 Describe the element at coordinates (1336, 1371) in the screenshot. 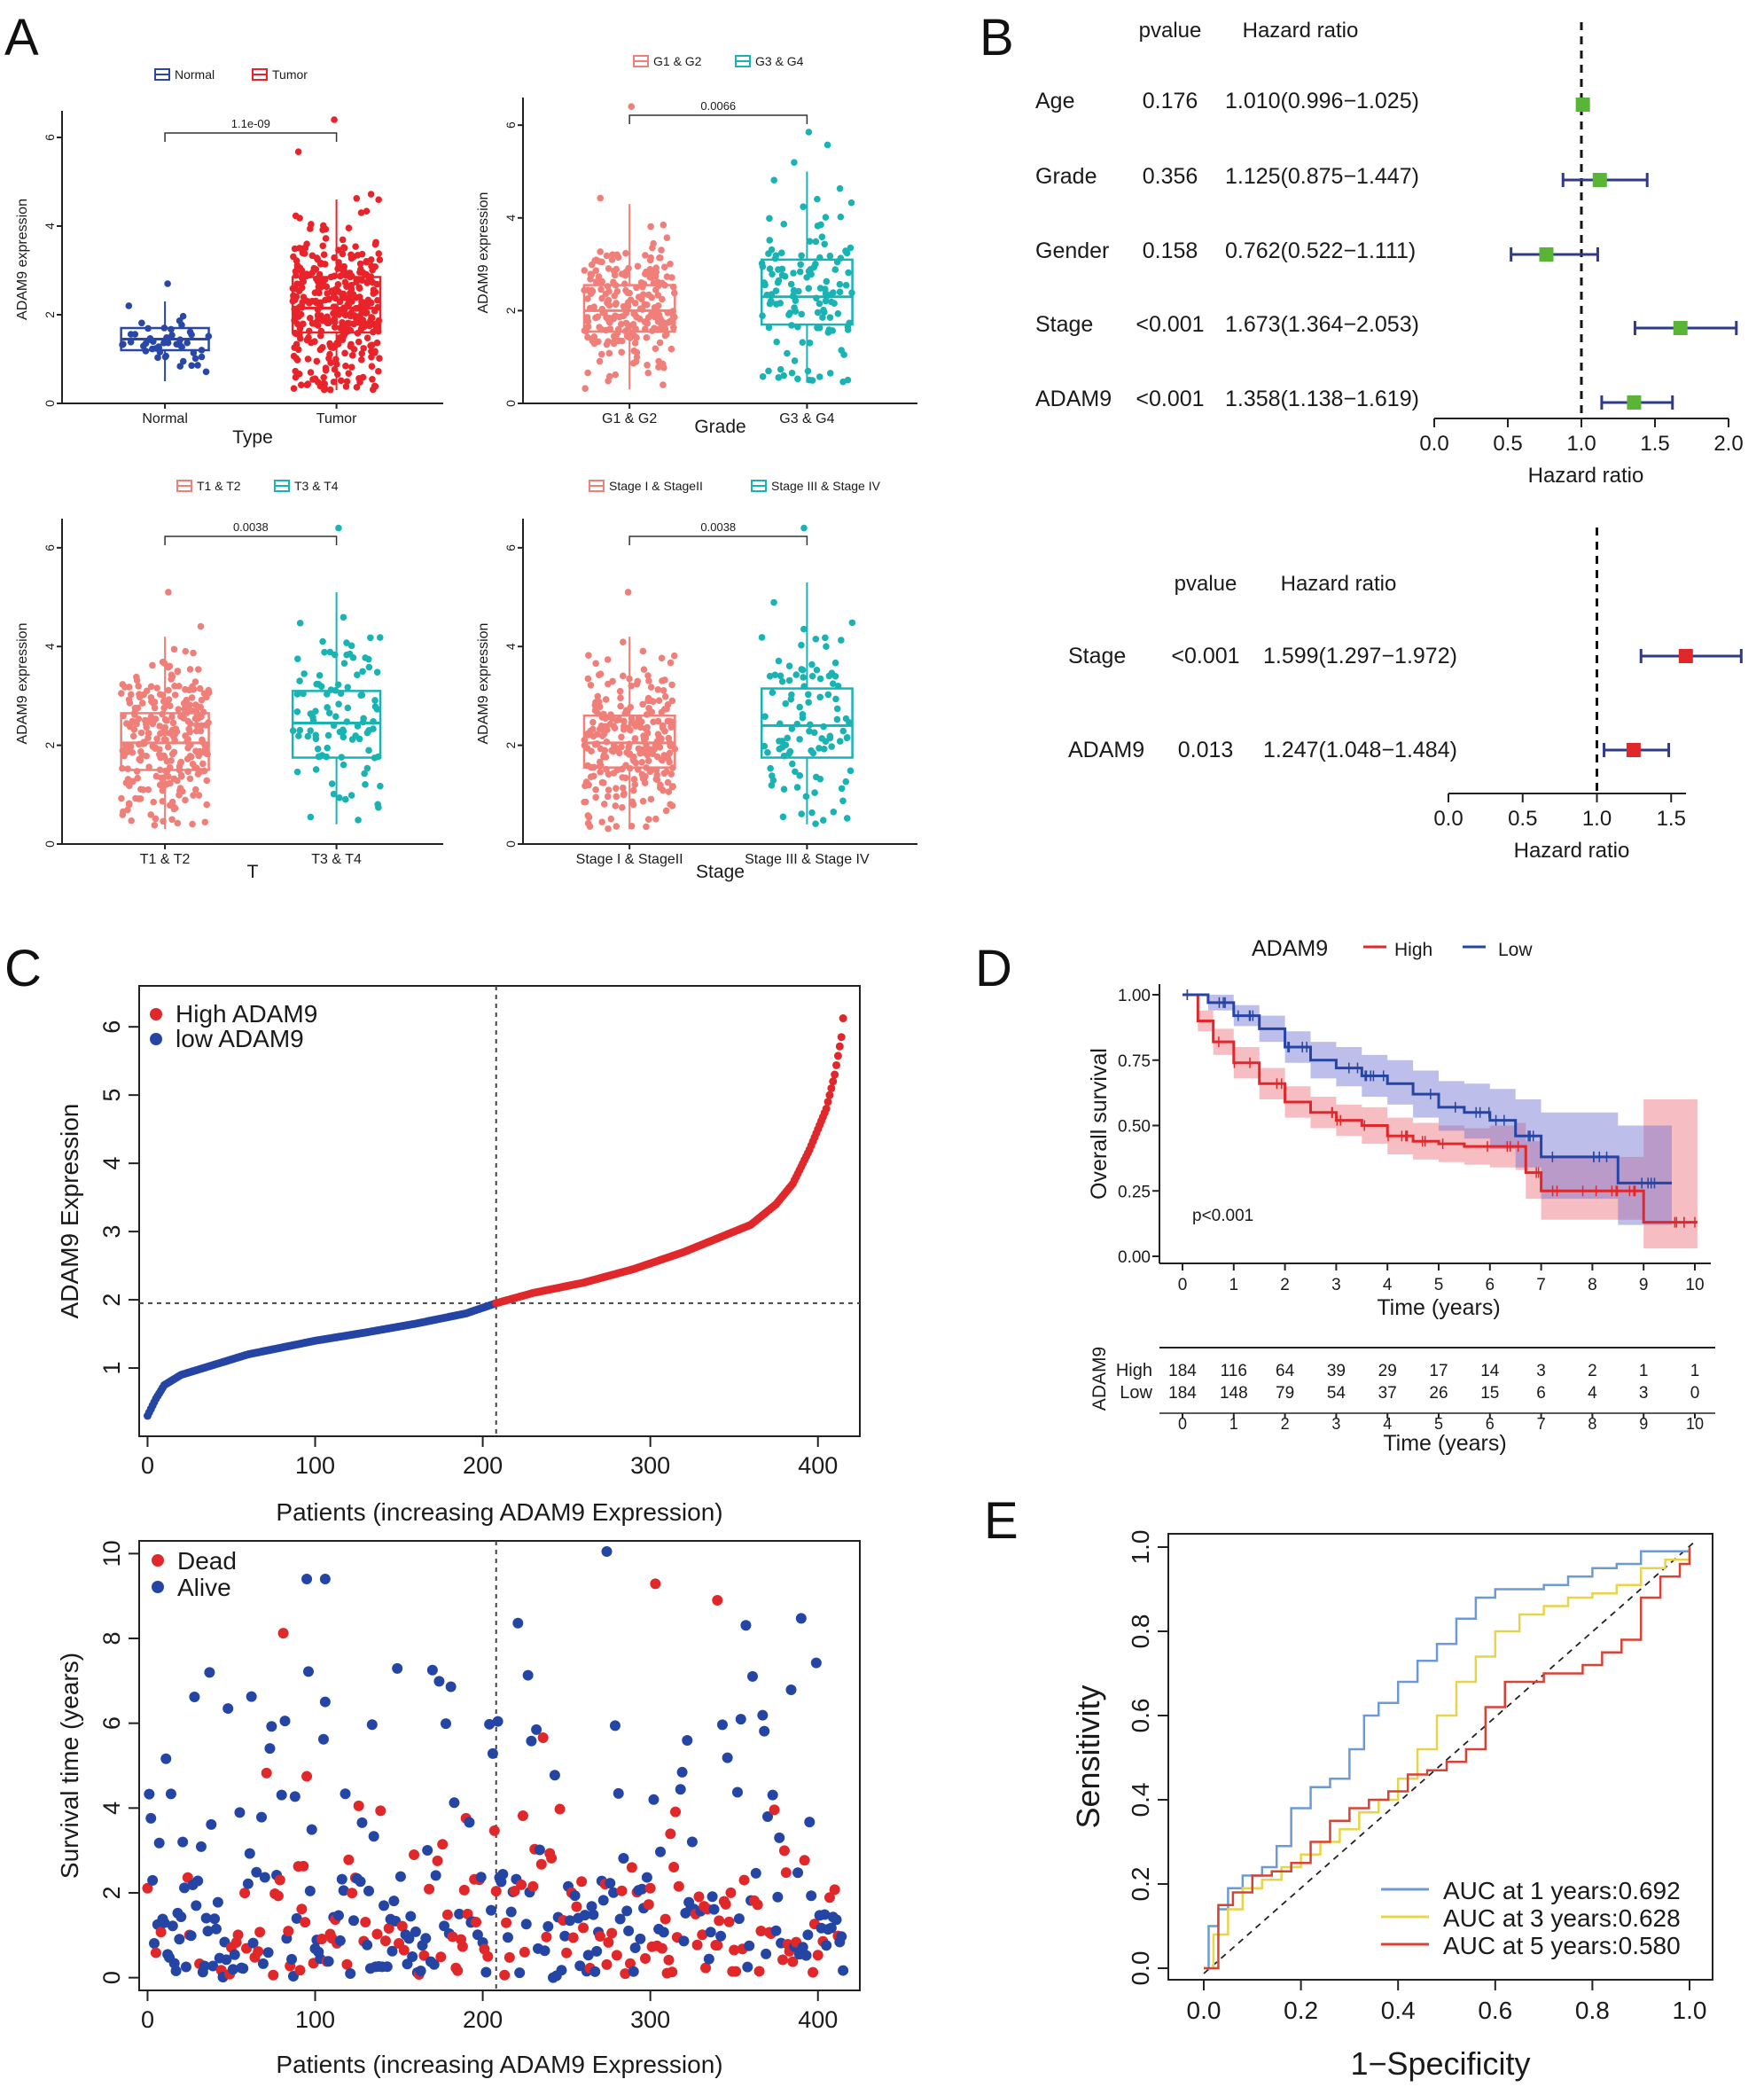

I see `risk-table-value: 39` at that location.